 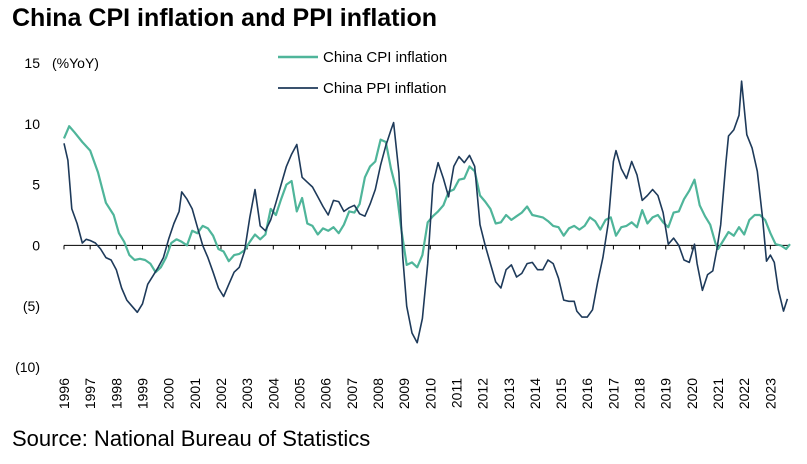 What do you see at coordinates (561, 393) in the screenshot?
I see `x-tick-label: 2015` at bounding box center [561, 393].